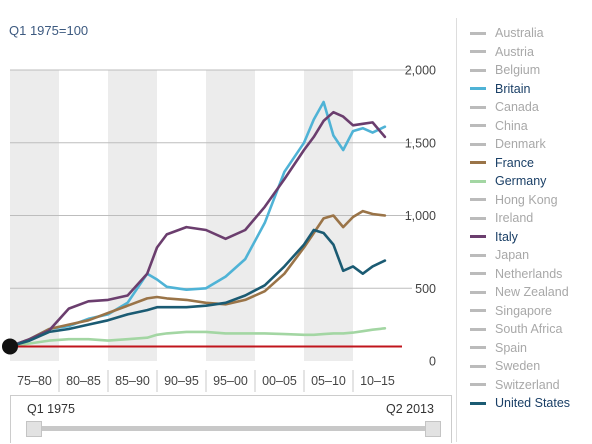 The height and width of the screenshot is (444, 592). I want to click on legend-label: Sweden, so click(518, 366).